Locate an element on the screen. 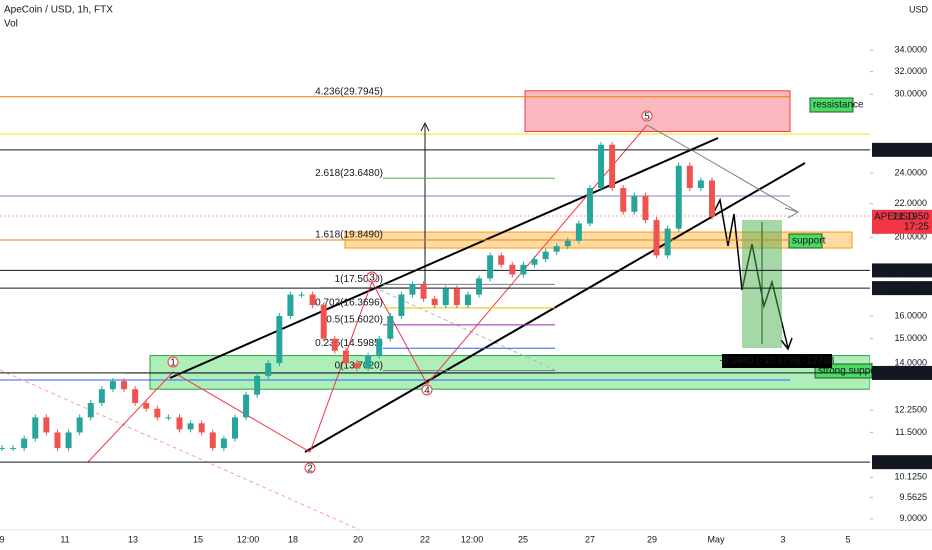 The image size is (932, 550). y-tick-label: 20.0000 is located at coordinates (910, 237).